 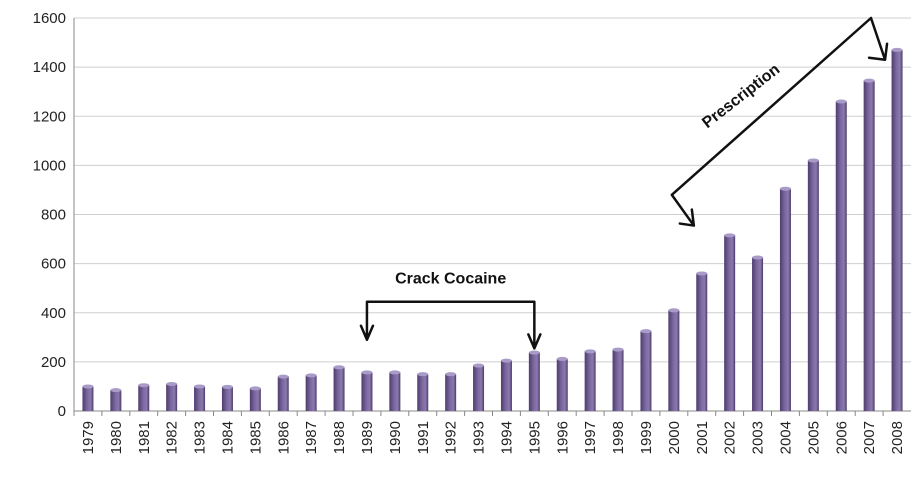 I want to click on x-tick-label: 1993, so click(x=479, y=437).